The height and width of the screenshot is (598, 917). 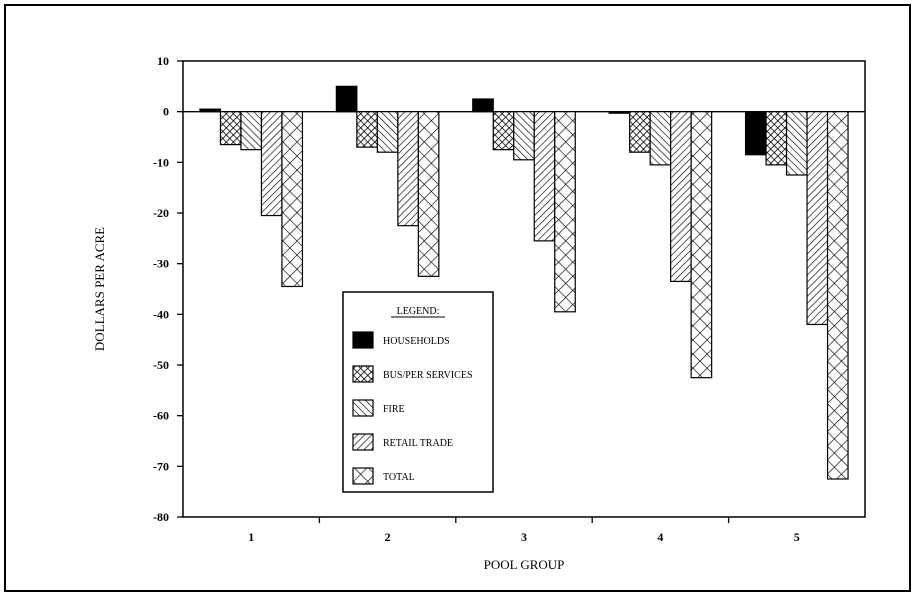 What do you see at coordinates (524, 537) in the screenshot?
I see `x-tick-label: 3` at bounding box center [524, 537].